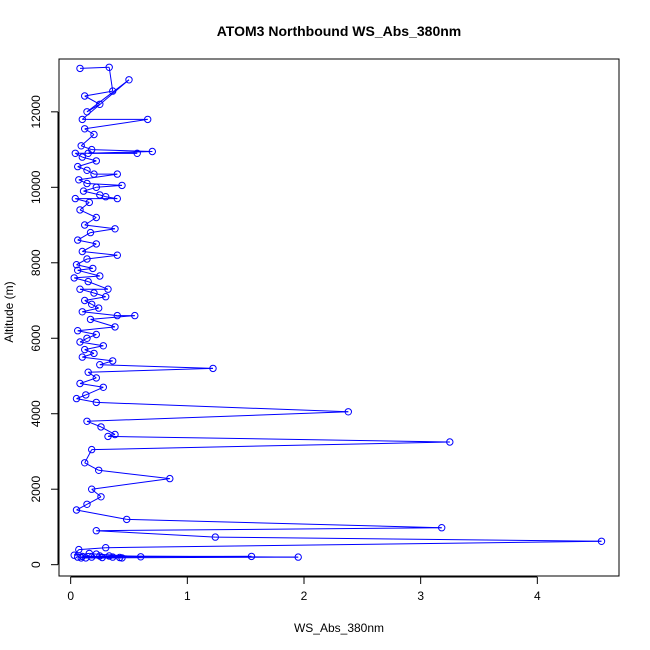 This screenshot has width=650, height=650. What do you see at coordinates (36, 338) in the screenshot?
I see `y-tick-label: 6000` at bounding box center [36, 338].